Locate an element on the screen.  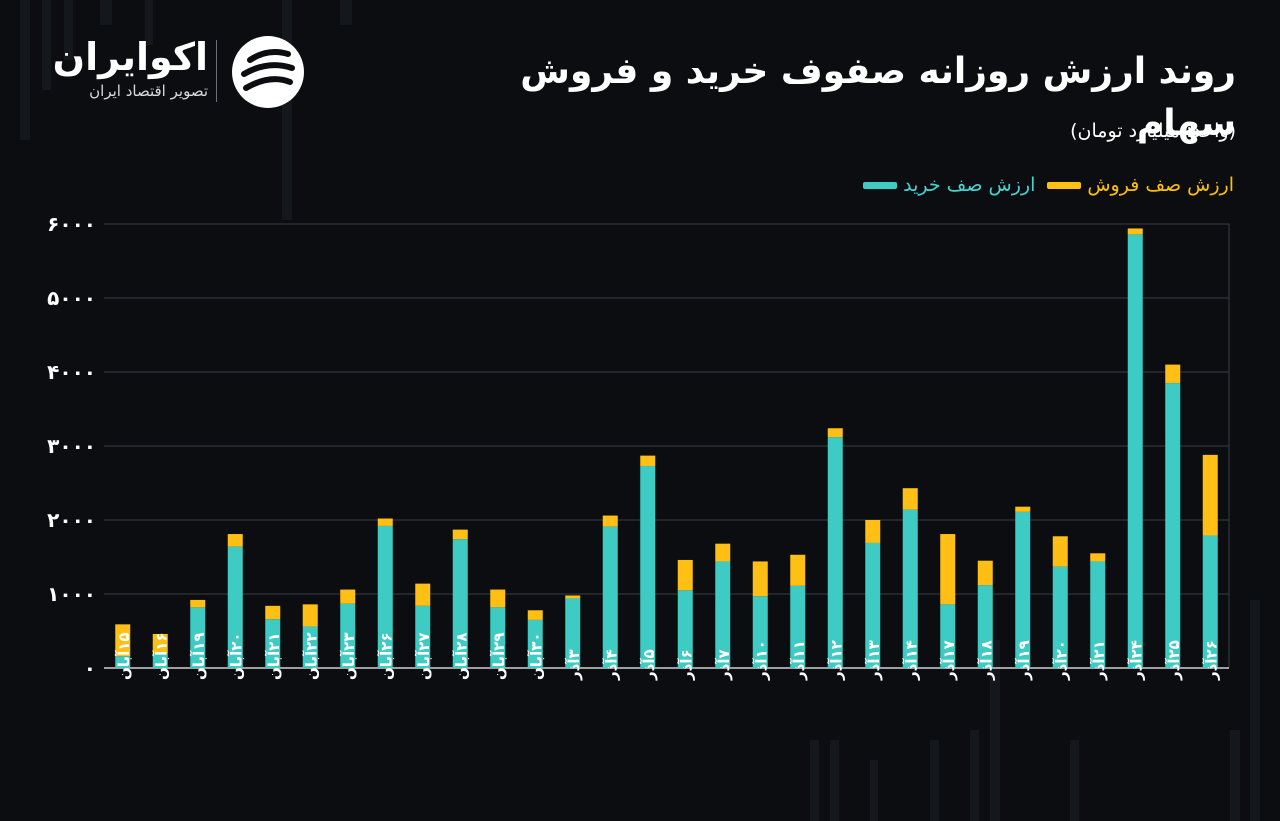
x-tick-label: ۳۰آبان is located at coordinates (536, 656).